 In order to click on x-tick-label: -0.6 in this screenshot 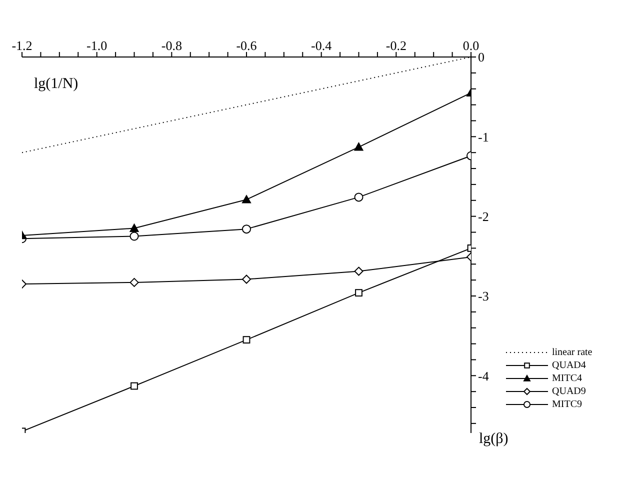, I will do `click(247, 45)`.